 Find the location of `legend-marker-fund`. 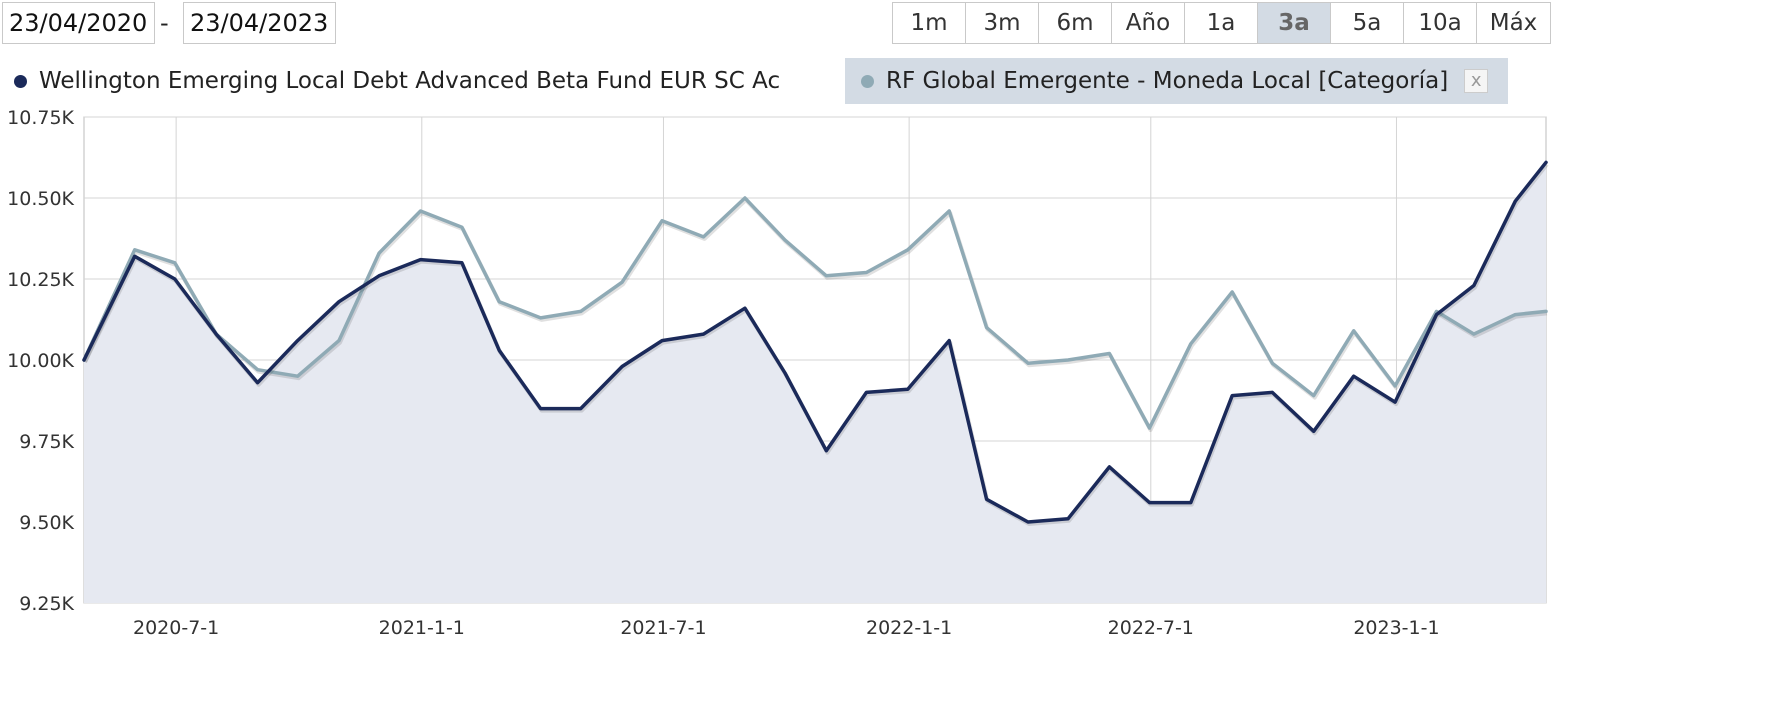

legend-marker-fund is located at coordinates (20, 81).